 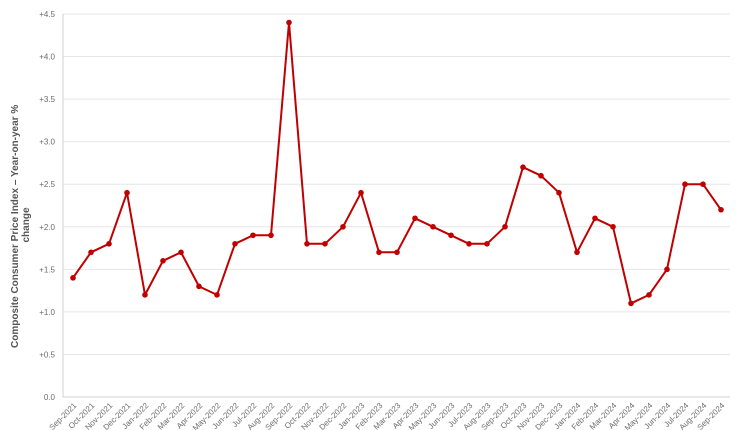 I want to click on y-tick-label: +0.5, so click(x=47, y=354).